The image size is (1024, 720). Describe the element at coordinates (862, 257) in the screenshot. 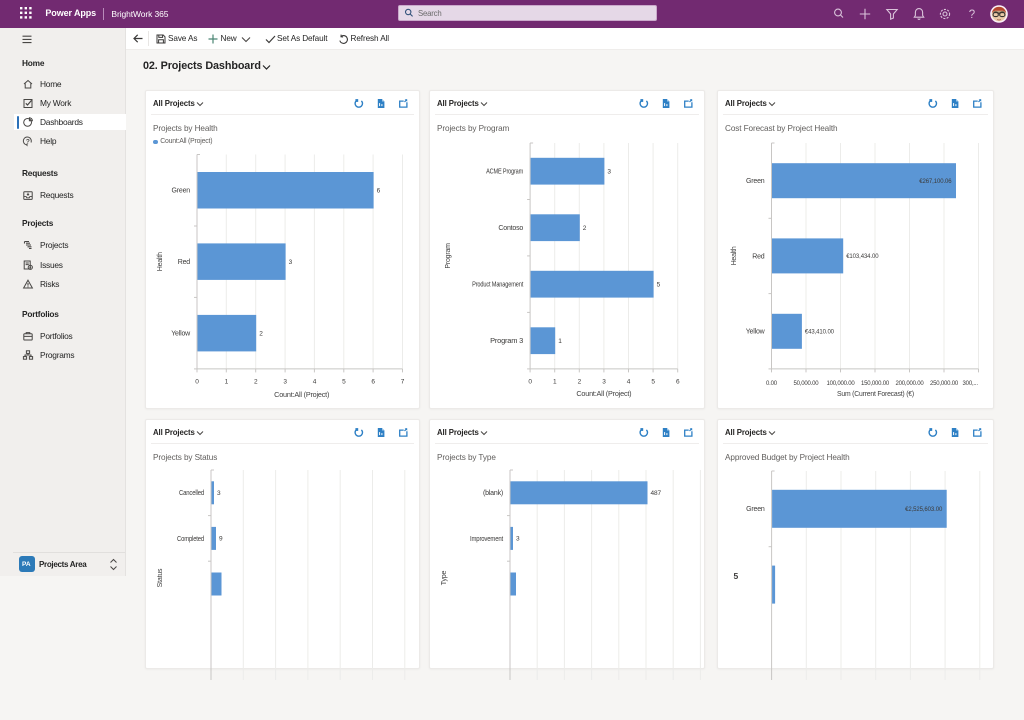

I see `svg-text: €103,434.00` at that location.